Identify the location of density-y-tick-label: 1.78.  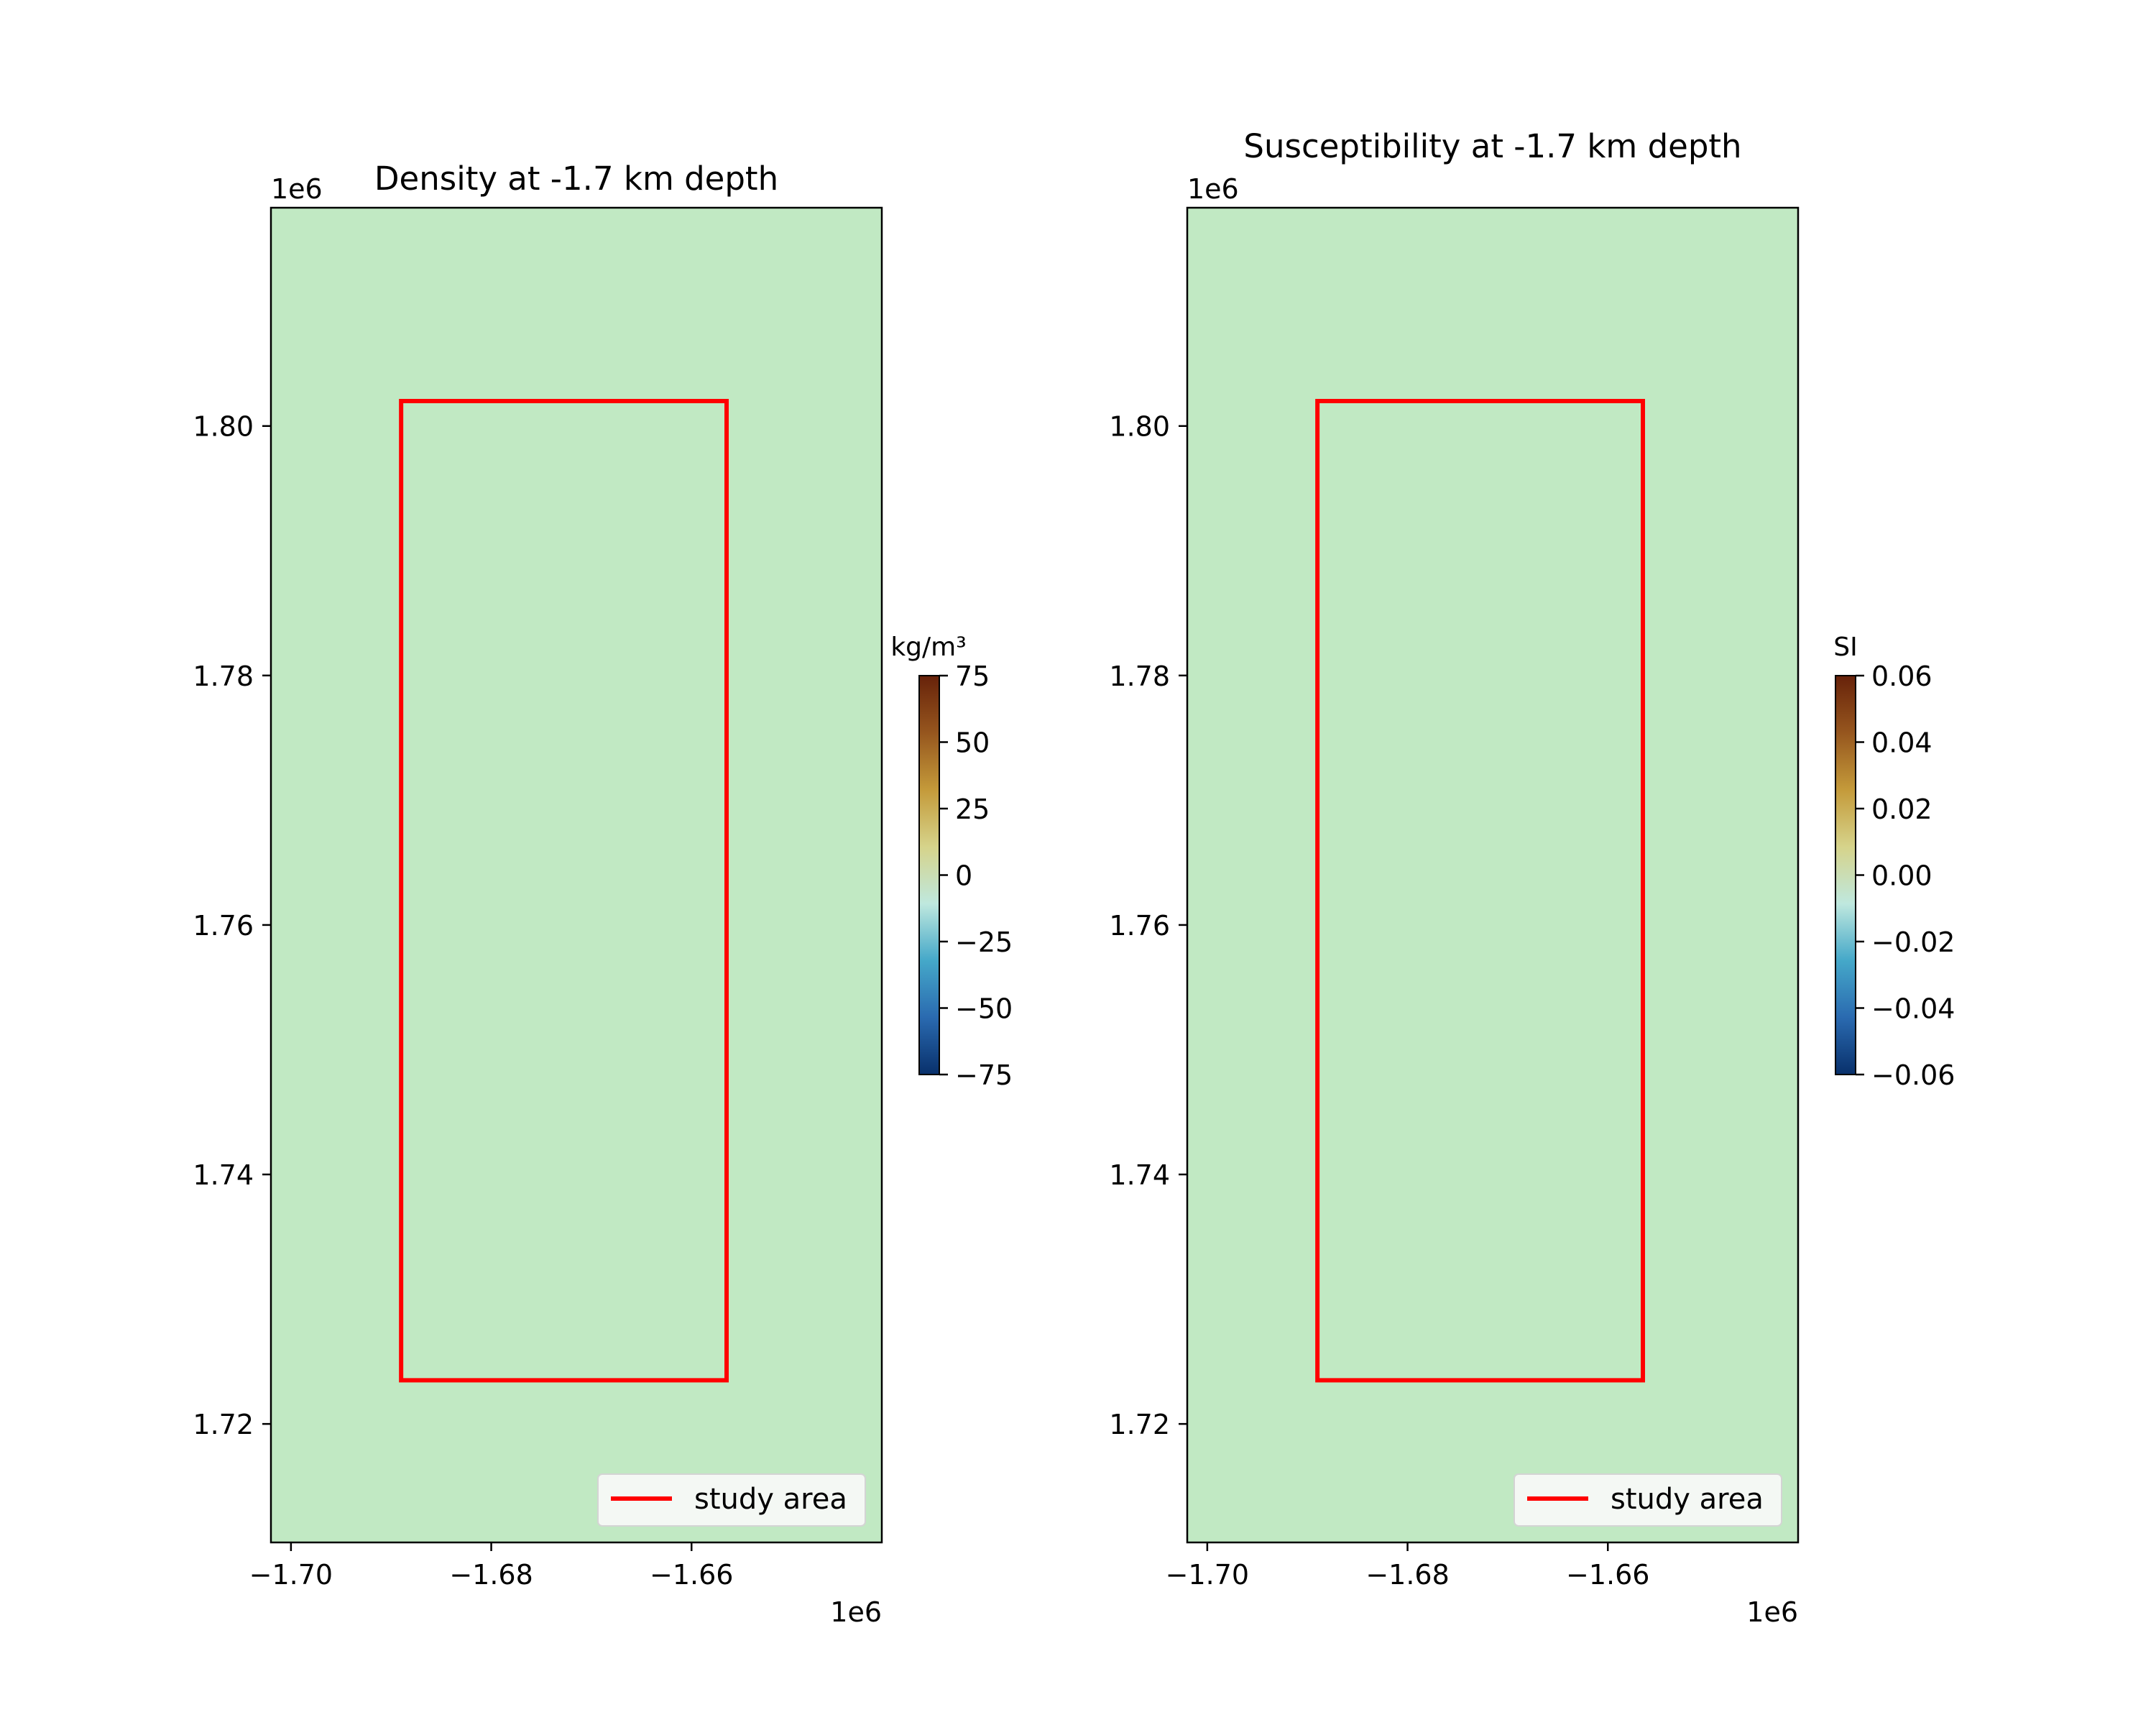
(224, 676).